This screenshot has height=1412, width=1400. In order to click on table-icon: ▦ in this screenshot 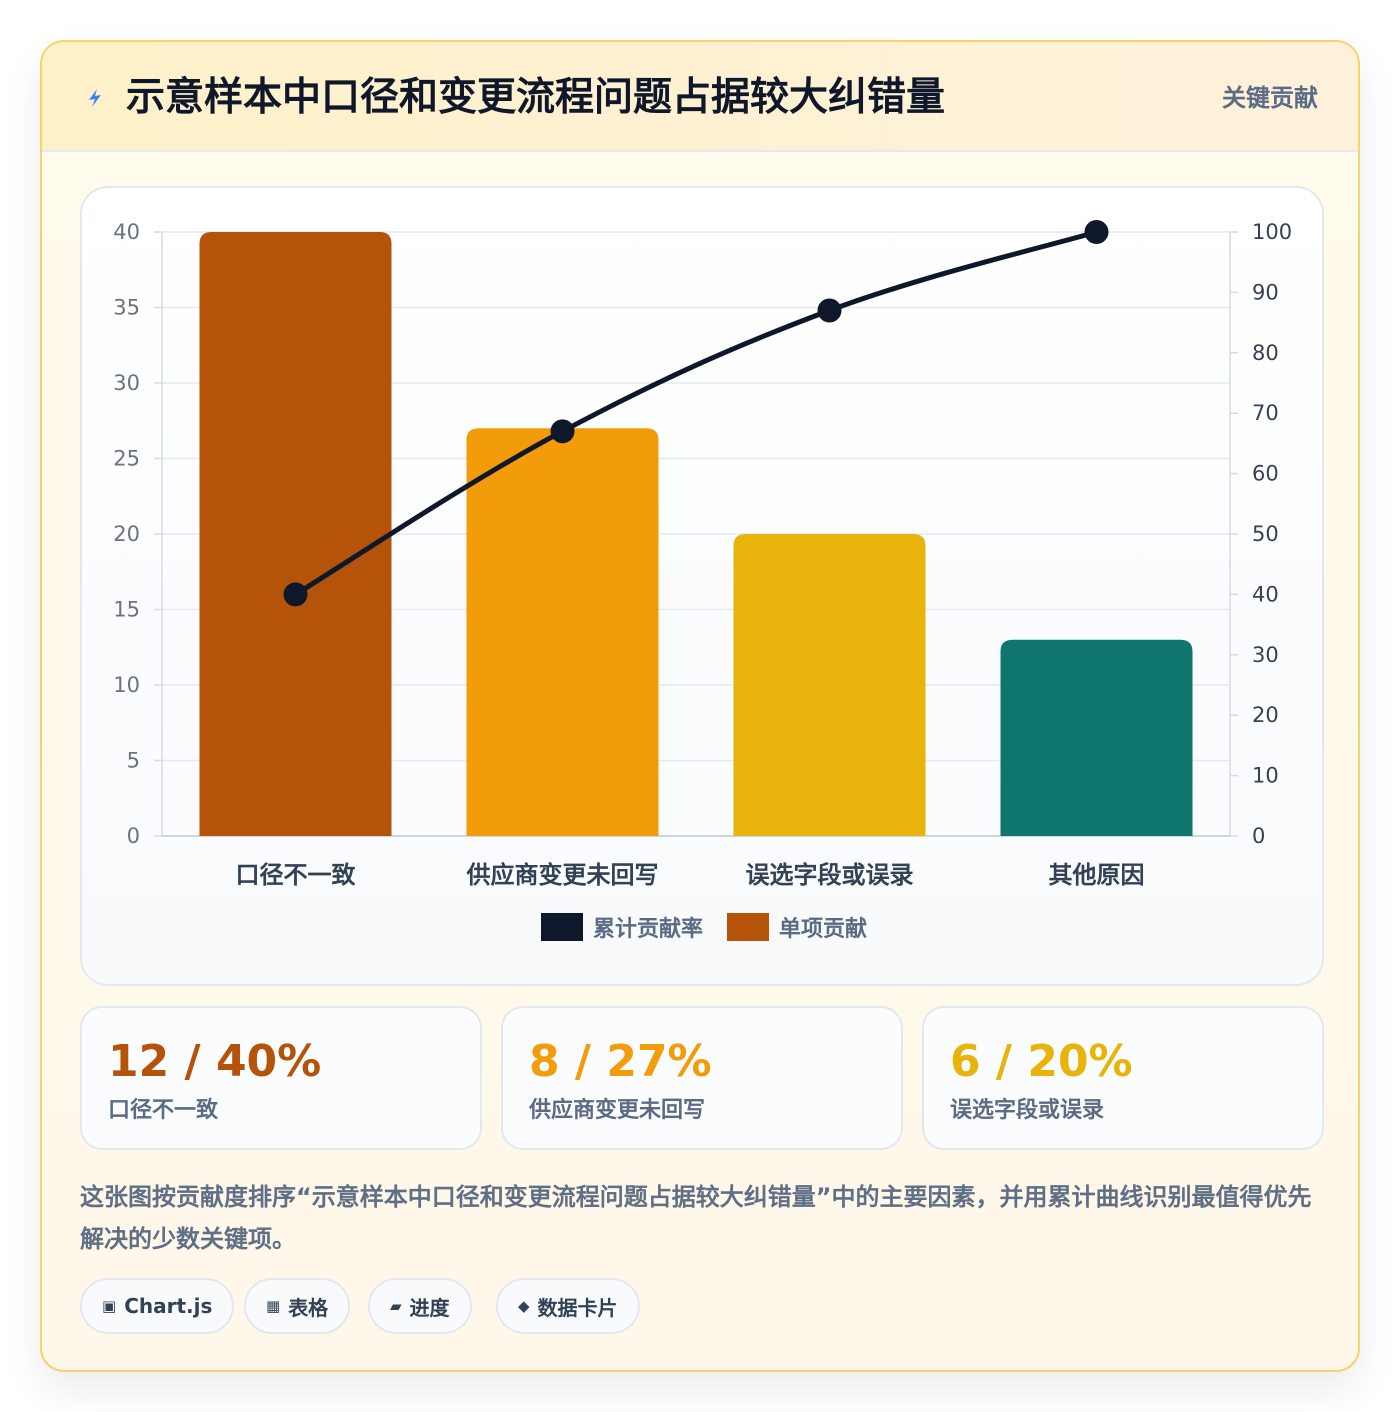, I will do `click(273, 1306)`.